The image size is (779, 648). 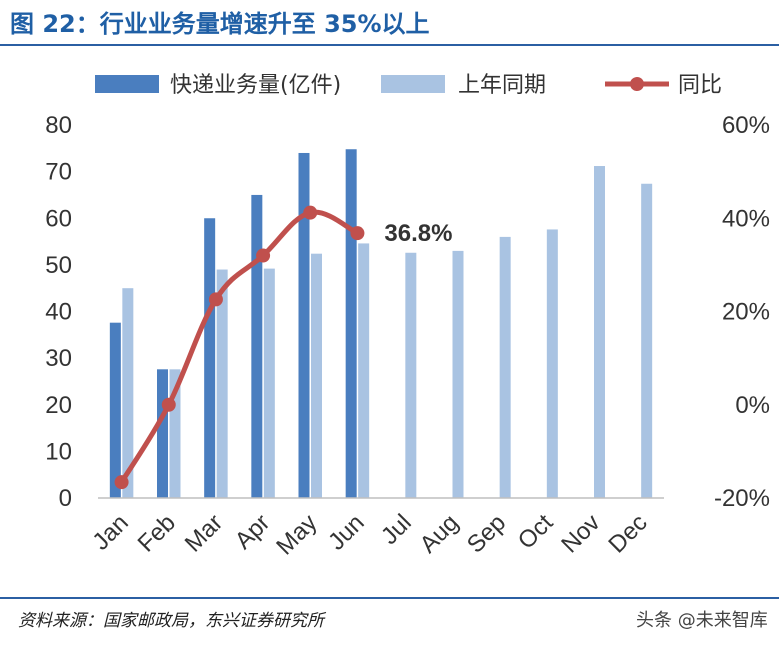 What do you see at coordinates (220, 24) in the screenshot?
I see `chart-title: 图 22：行业业务量增速升至 35%以上` at bounding box center [220, 24].